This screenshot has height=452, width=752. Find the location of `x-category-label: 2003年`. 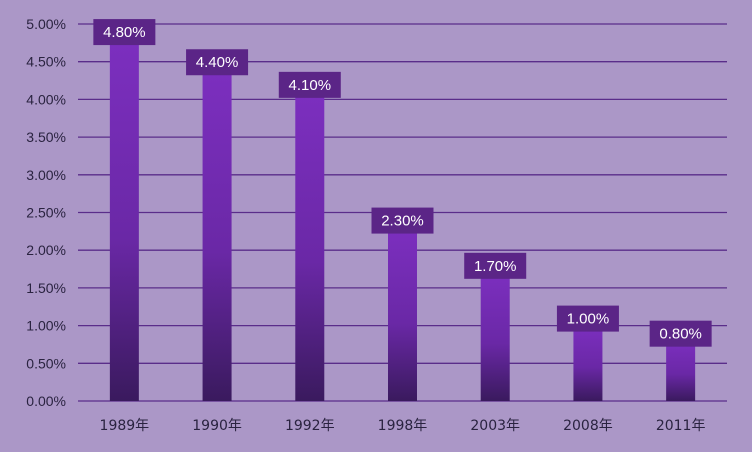

x-category-label: 2003年 is located at coordinates (495, 426).